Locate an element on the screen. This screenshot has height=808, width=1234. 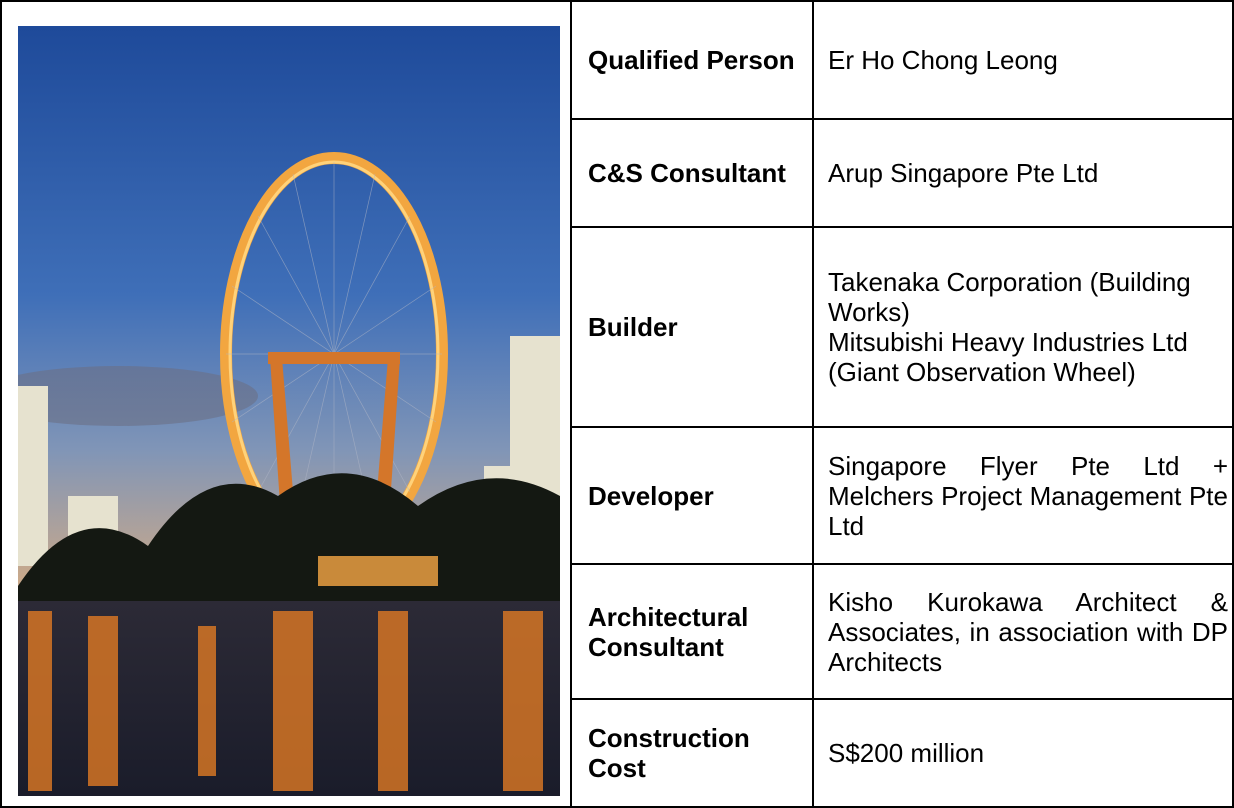
row: C&S Consultant Arup Singapore Pte Ltd is located at coordinates (617, 173).